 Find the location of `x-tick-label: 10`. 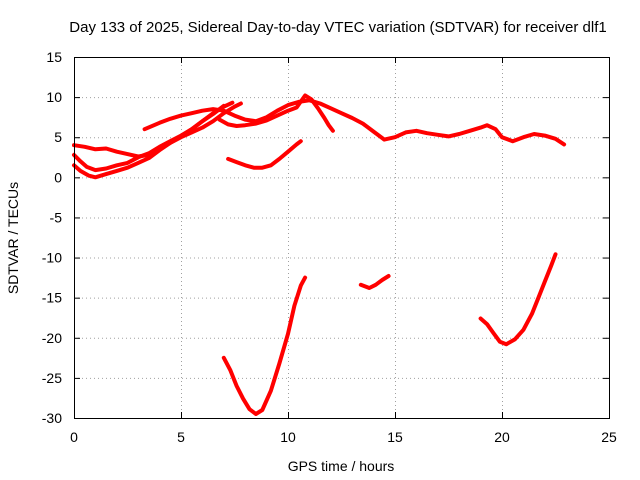

x-tick-label: 10 is located at coordinates (288, 437).